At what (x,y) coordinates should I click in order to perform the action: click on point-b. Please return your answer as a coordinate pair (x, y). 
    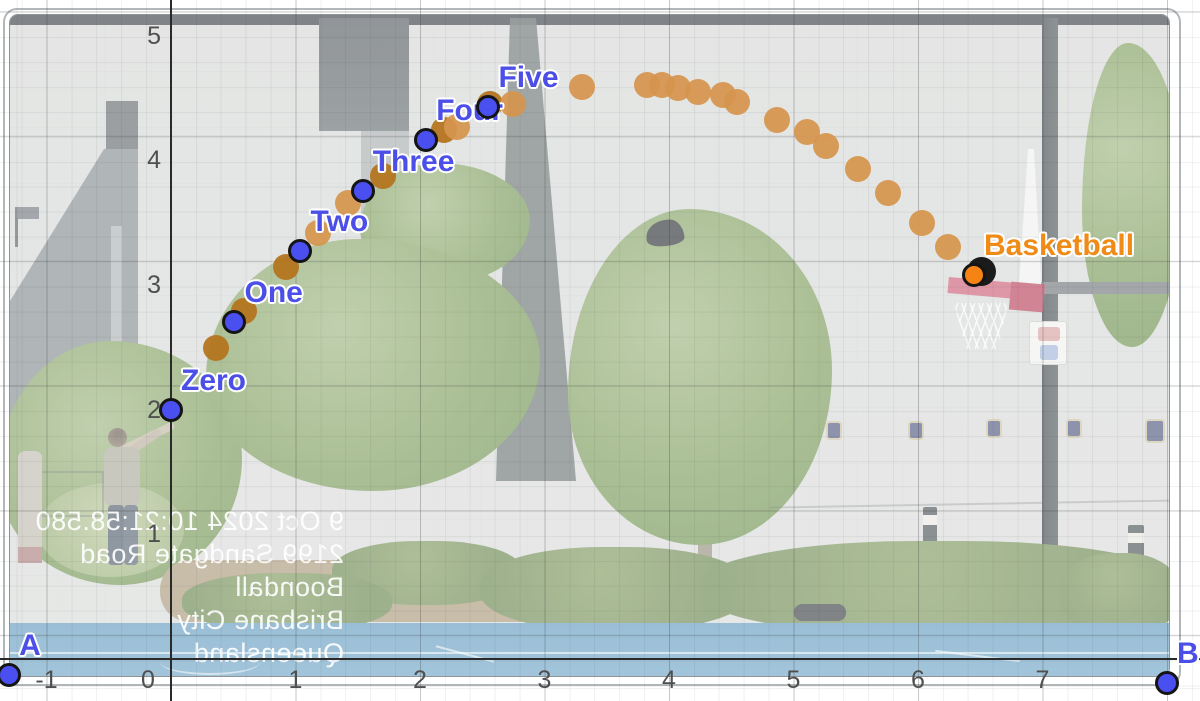
    Looking at the image, I should click on (1167, 682).